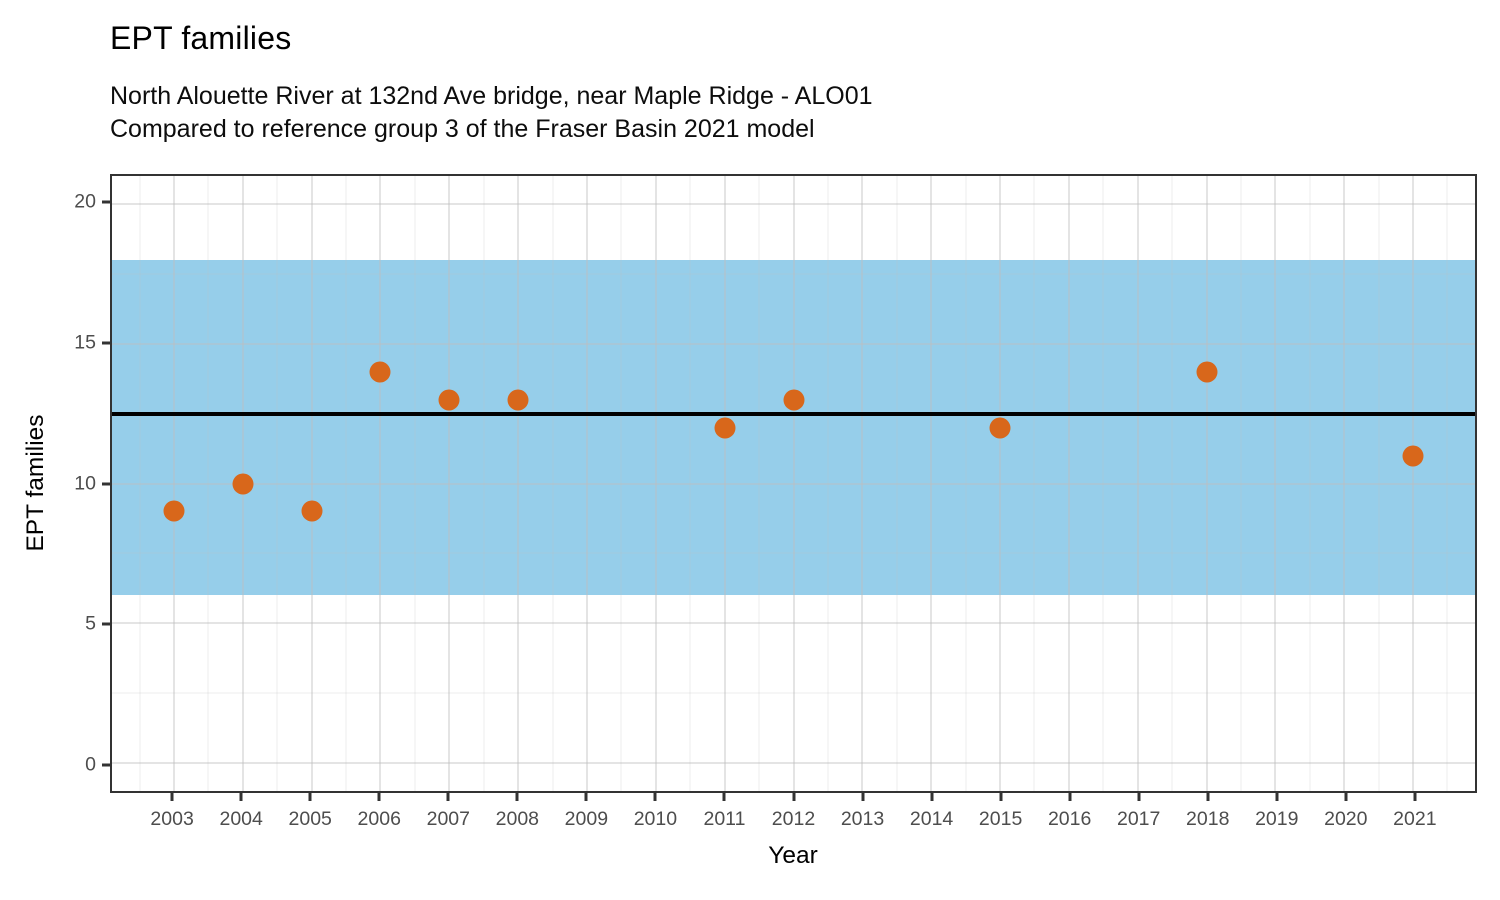 This screenshot has height=900, width=1500. Describe the element at coordinates (724, 819) in the screenshot. I see `x-axis-tick-label: 2011` at that location.